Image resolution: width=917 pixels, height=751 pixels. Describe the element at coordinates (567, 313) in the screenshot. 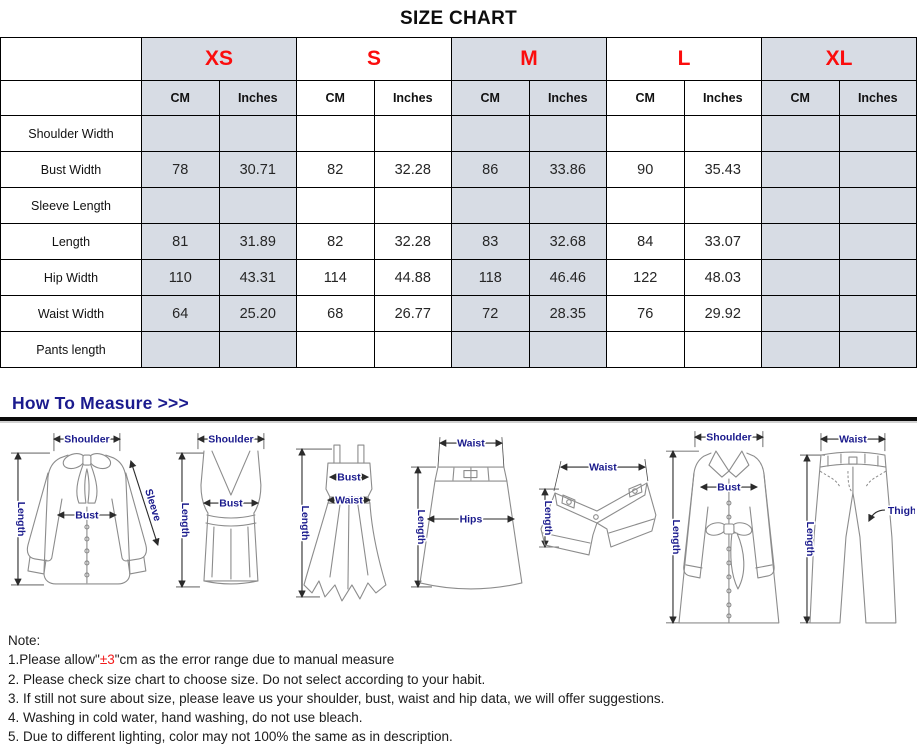

I see `table-cell: 28.35` at that location.